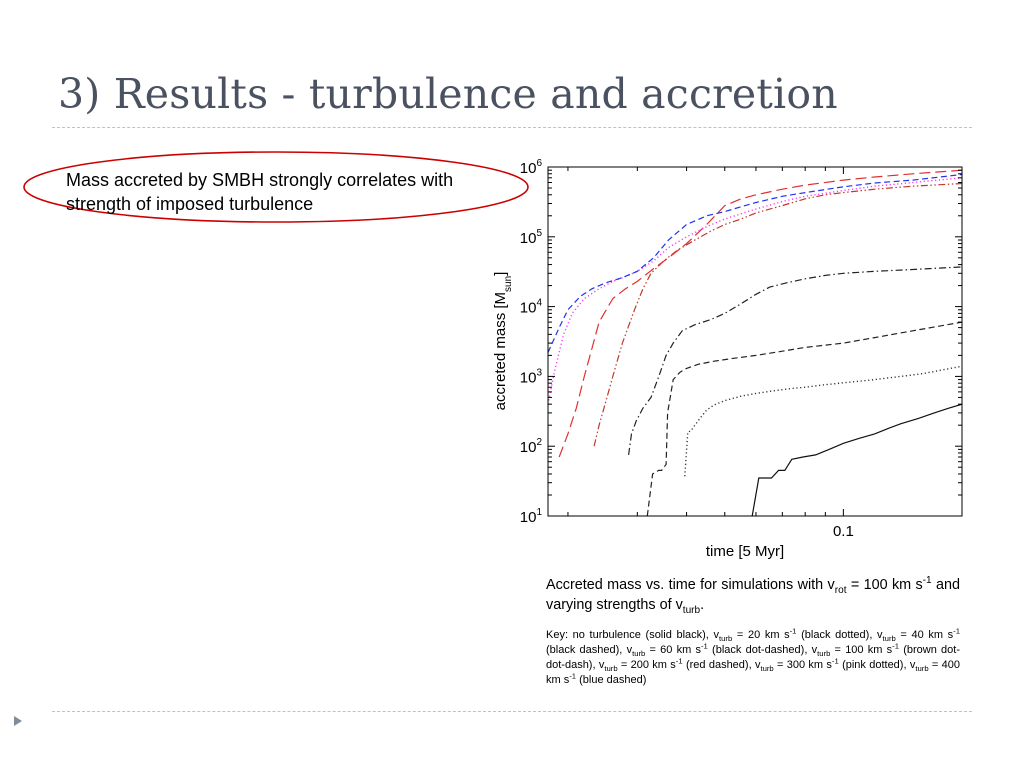 The height and width of the screenshot is (768, 1024). I want to click on top-divider, so click(512, 127).